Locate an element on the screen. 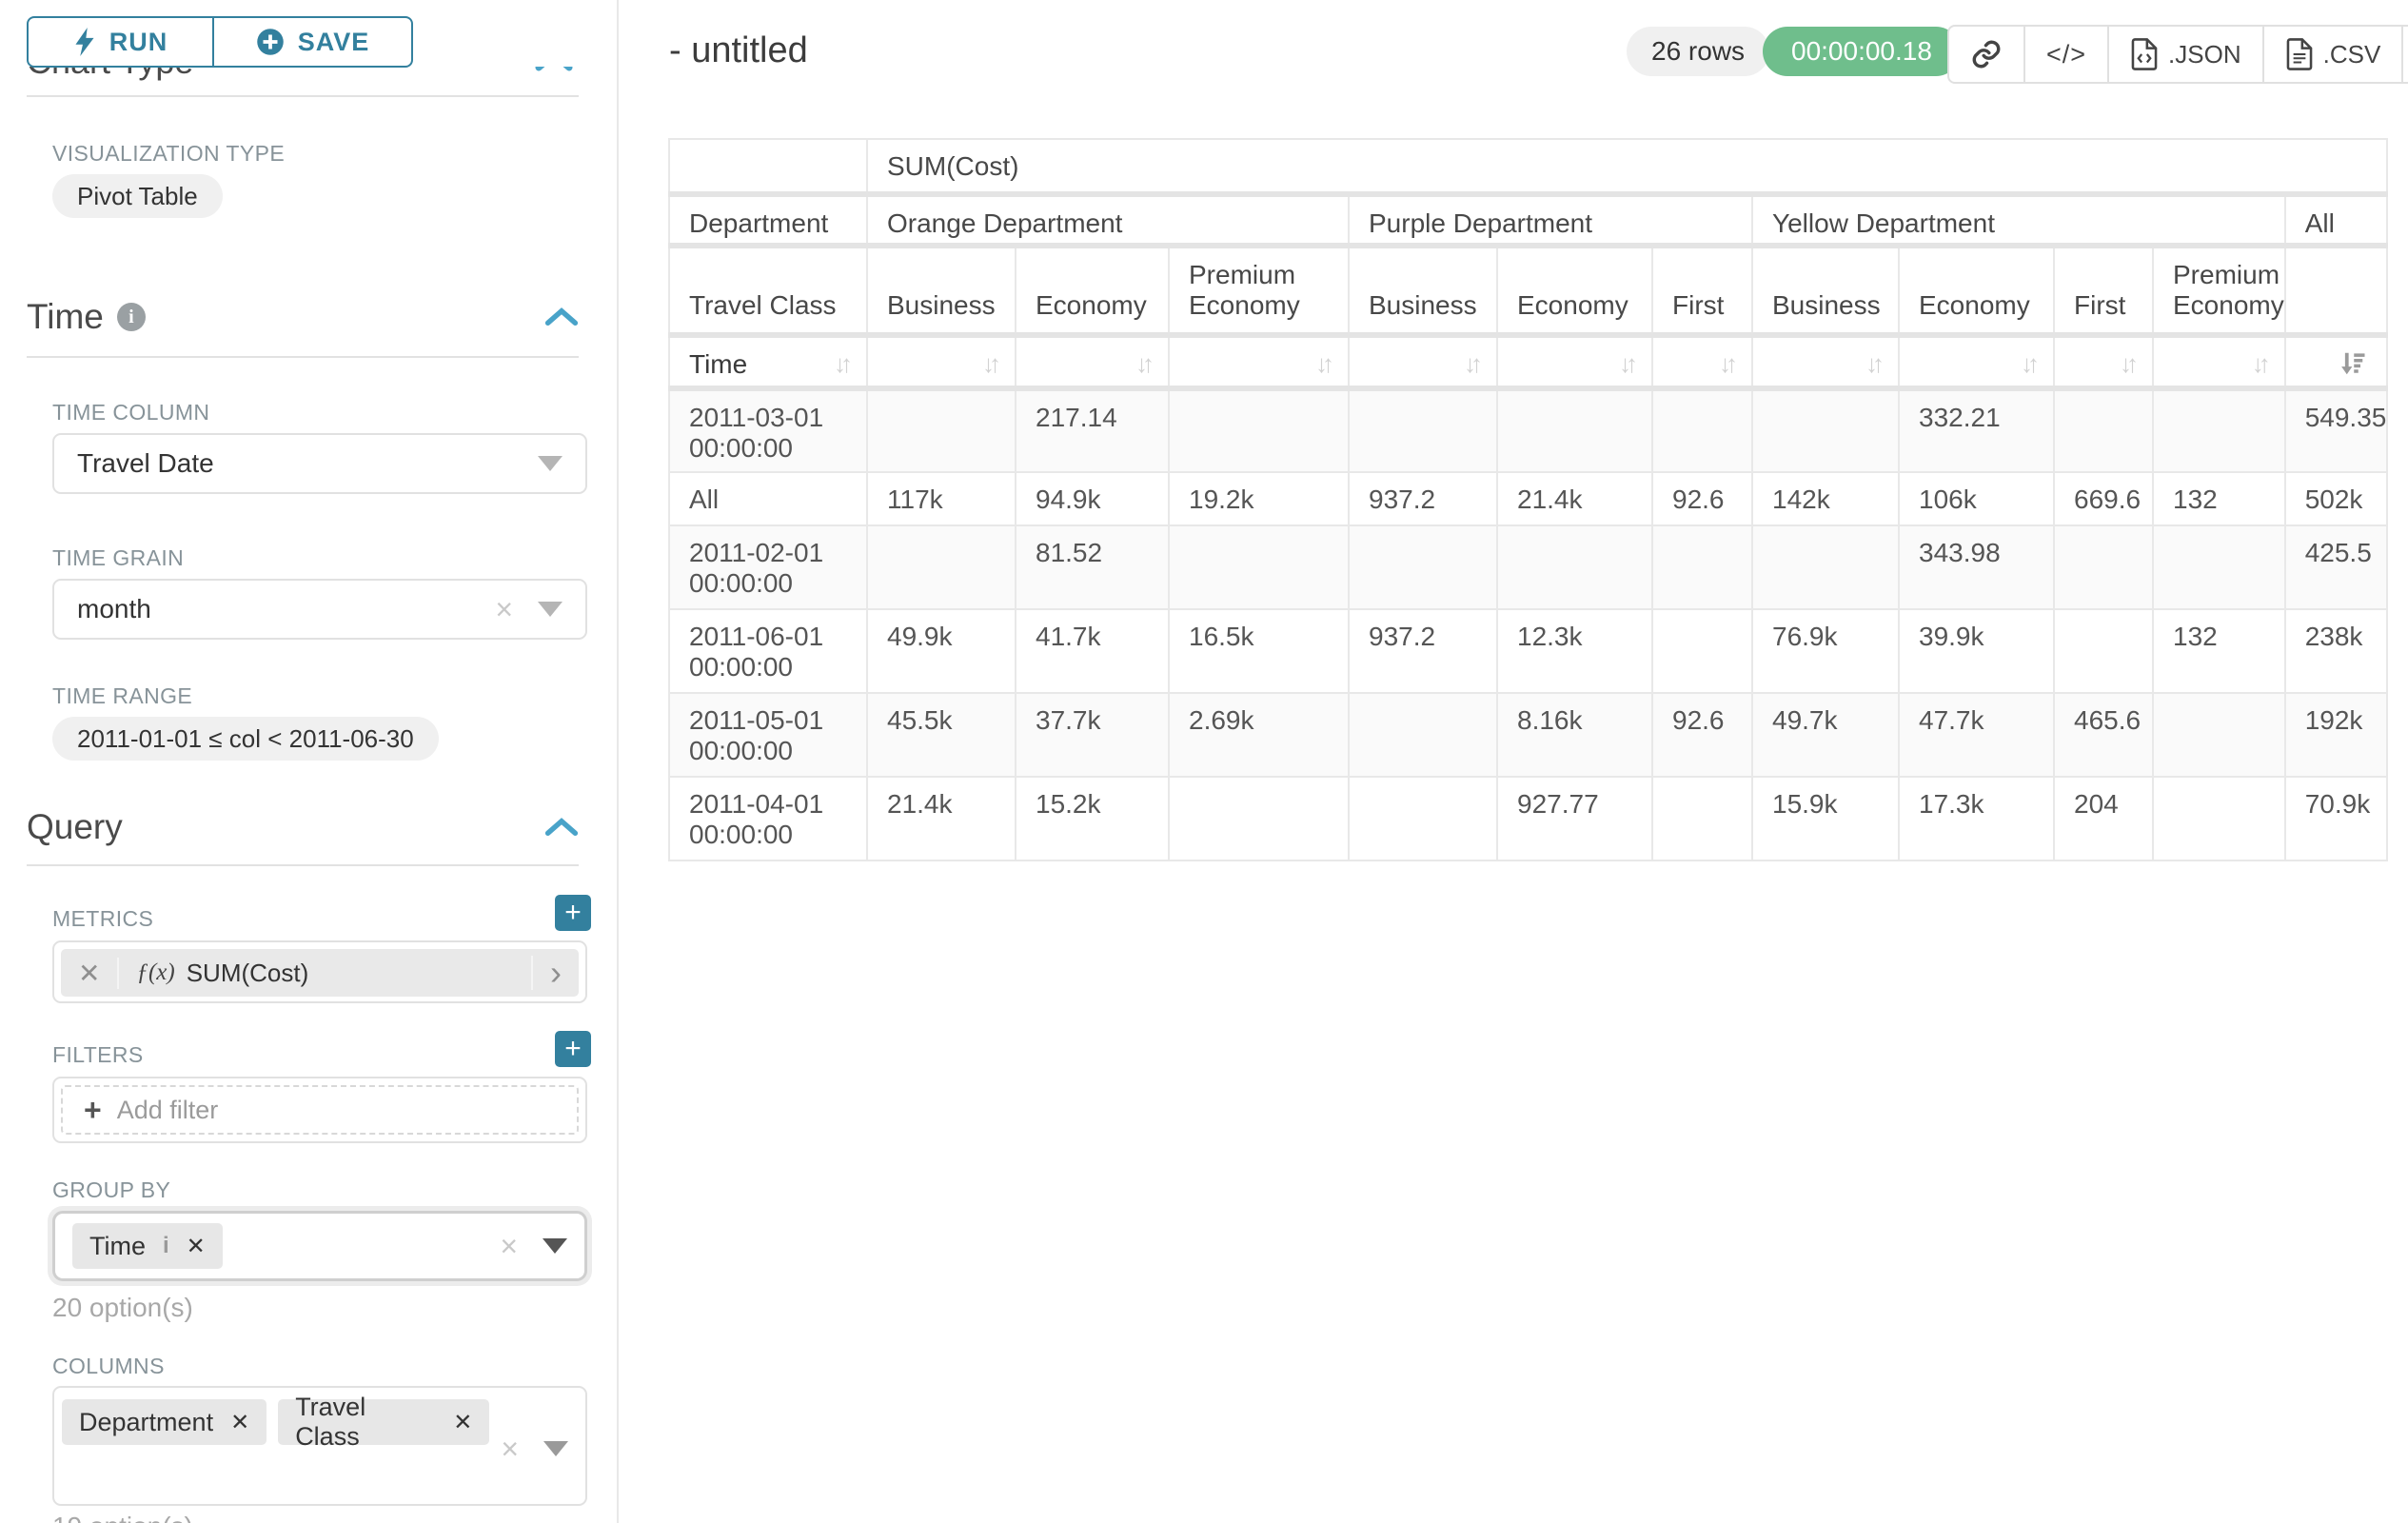  metric-expand-icon: › is located at coordinates (555, 973).